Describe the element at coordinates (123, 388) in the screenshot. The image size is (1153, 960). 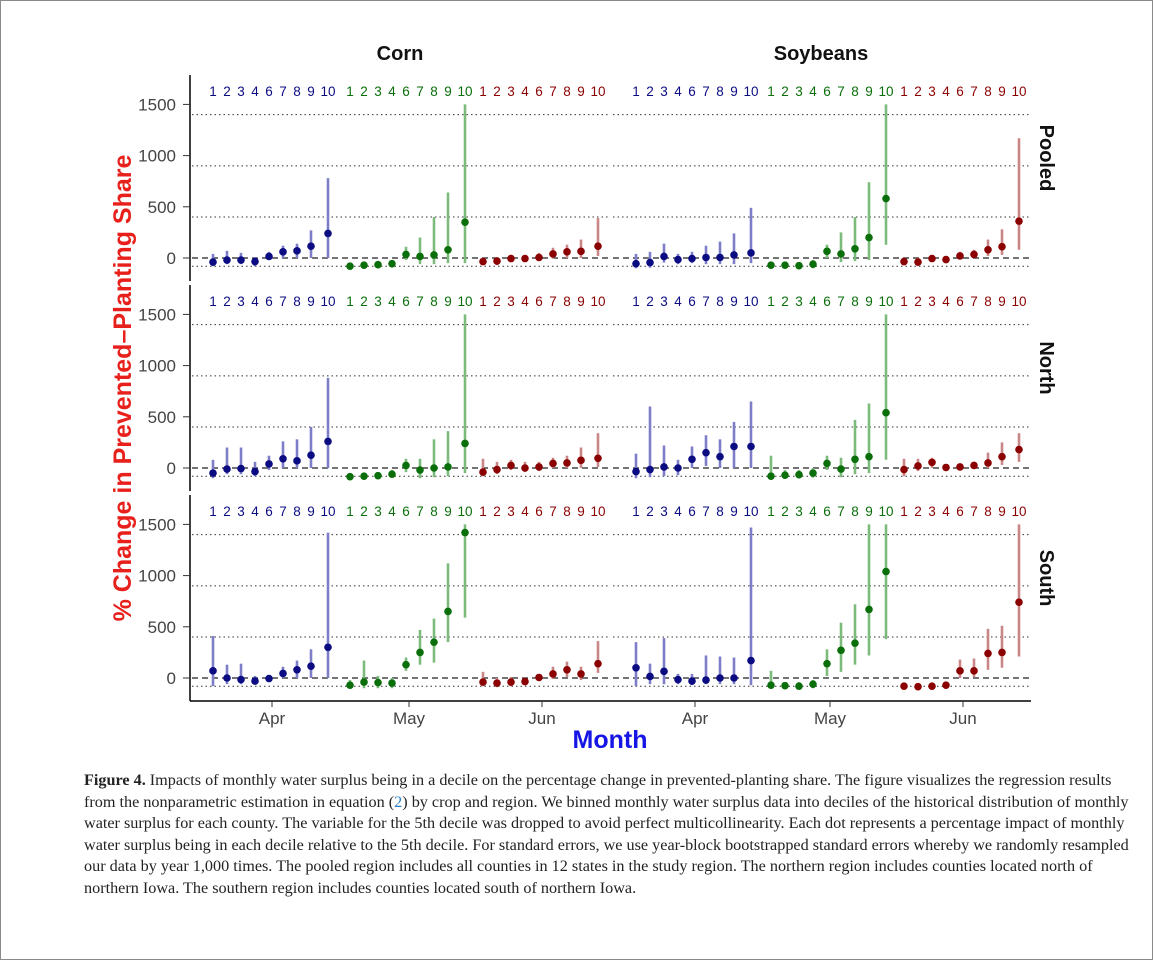
I see `y-axis-title: % Change in Prevented–Planting Share` at that location.